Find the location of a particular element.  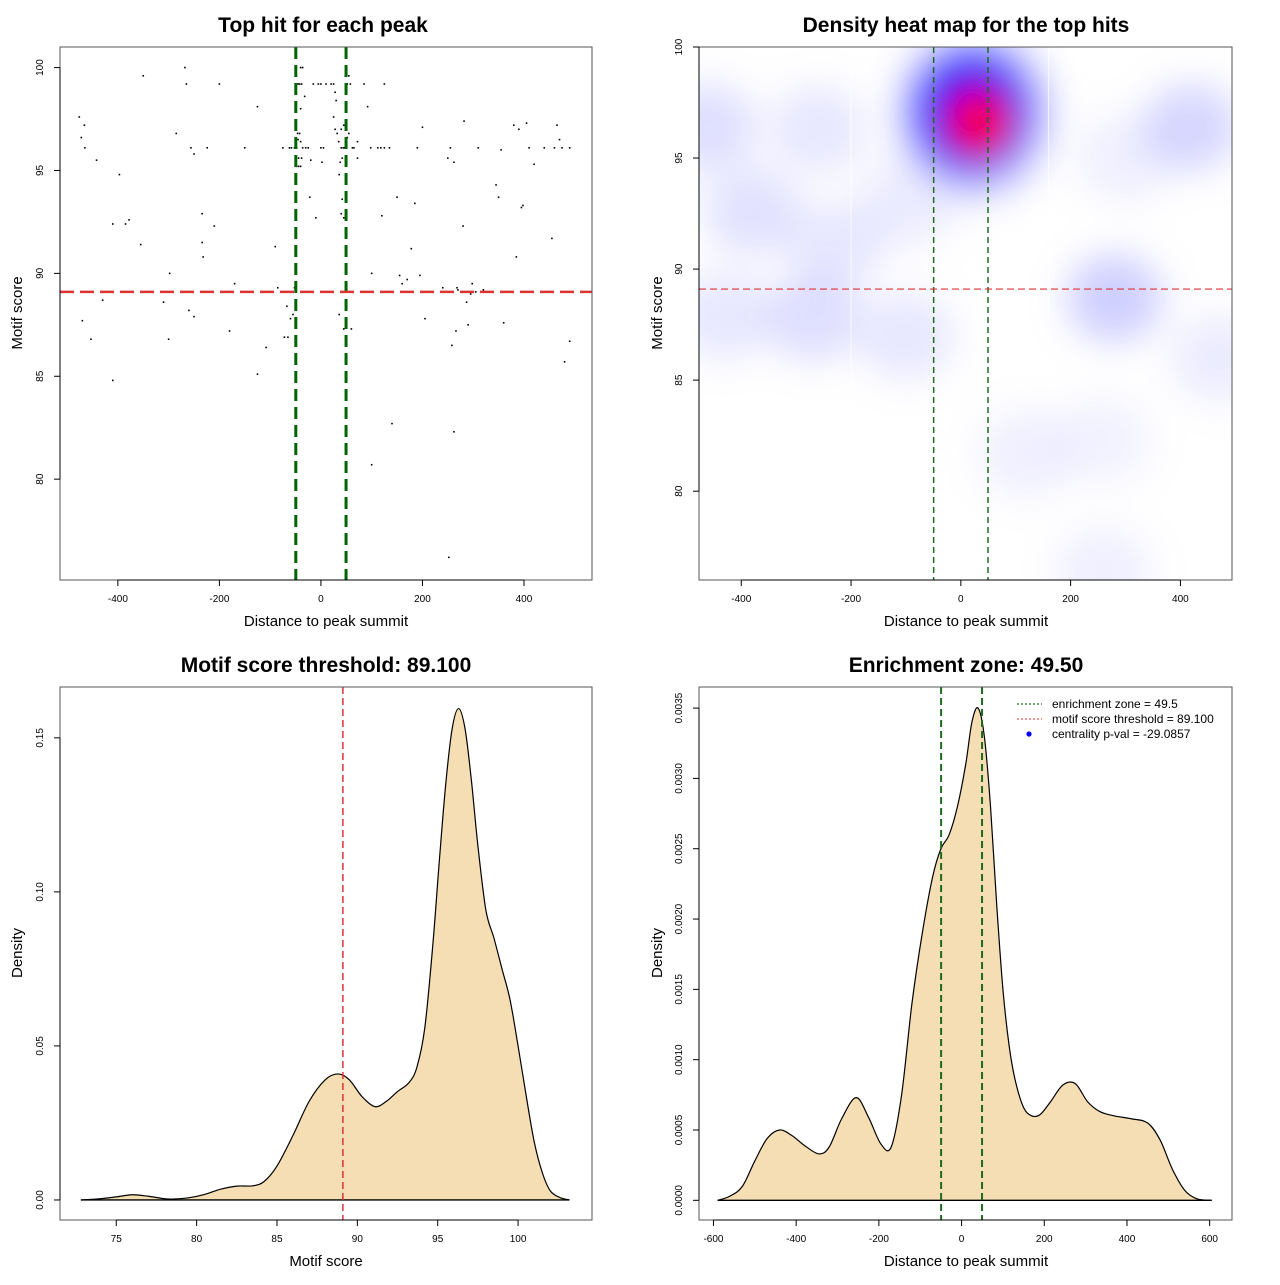

x-tick-label: 400 is located at coordinates (524, 599).